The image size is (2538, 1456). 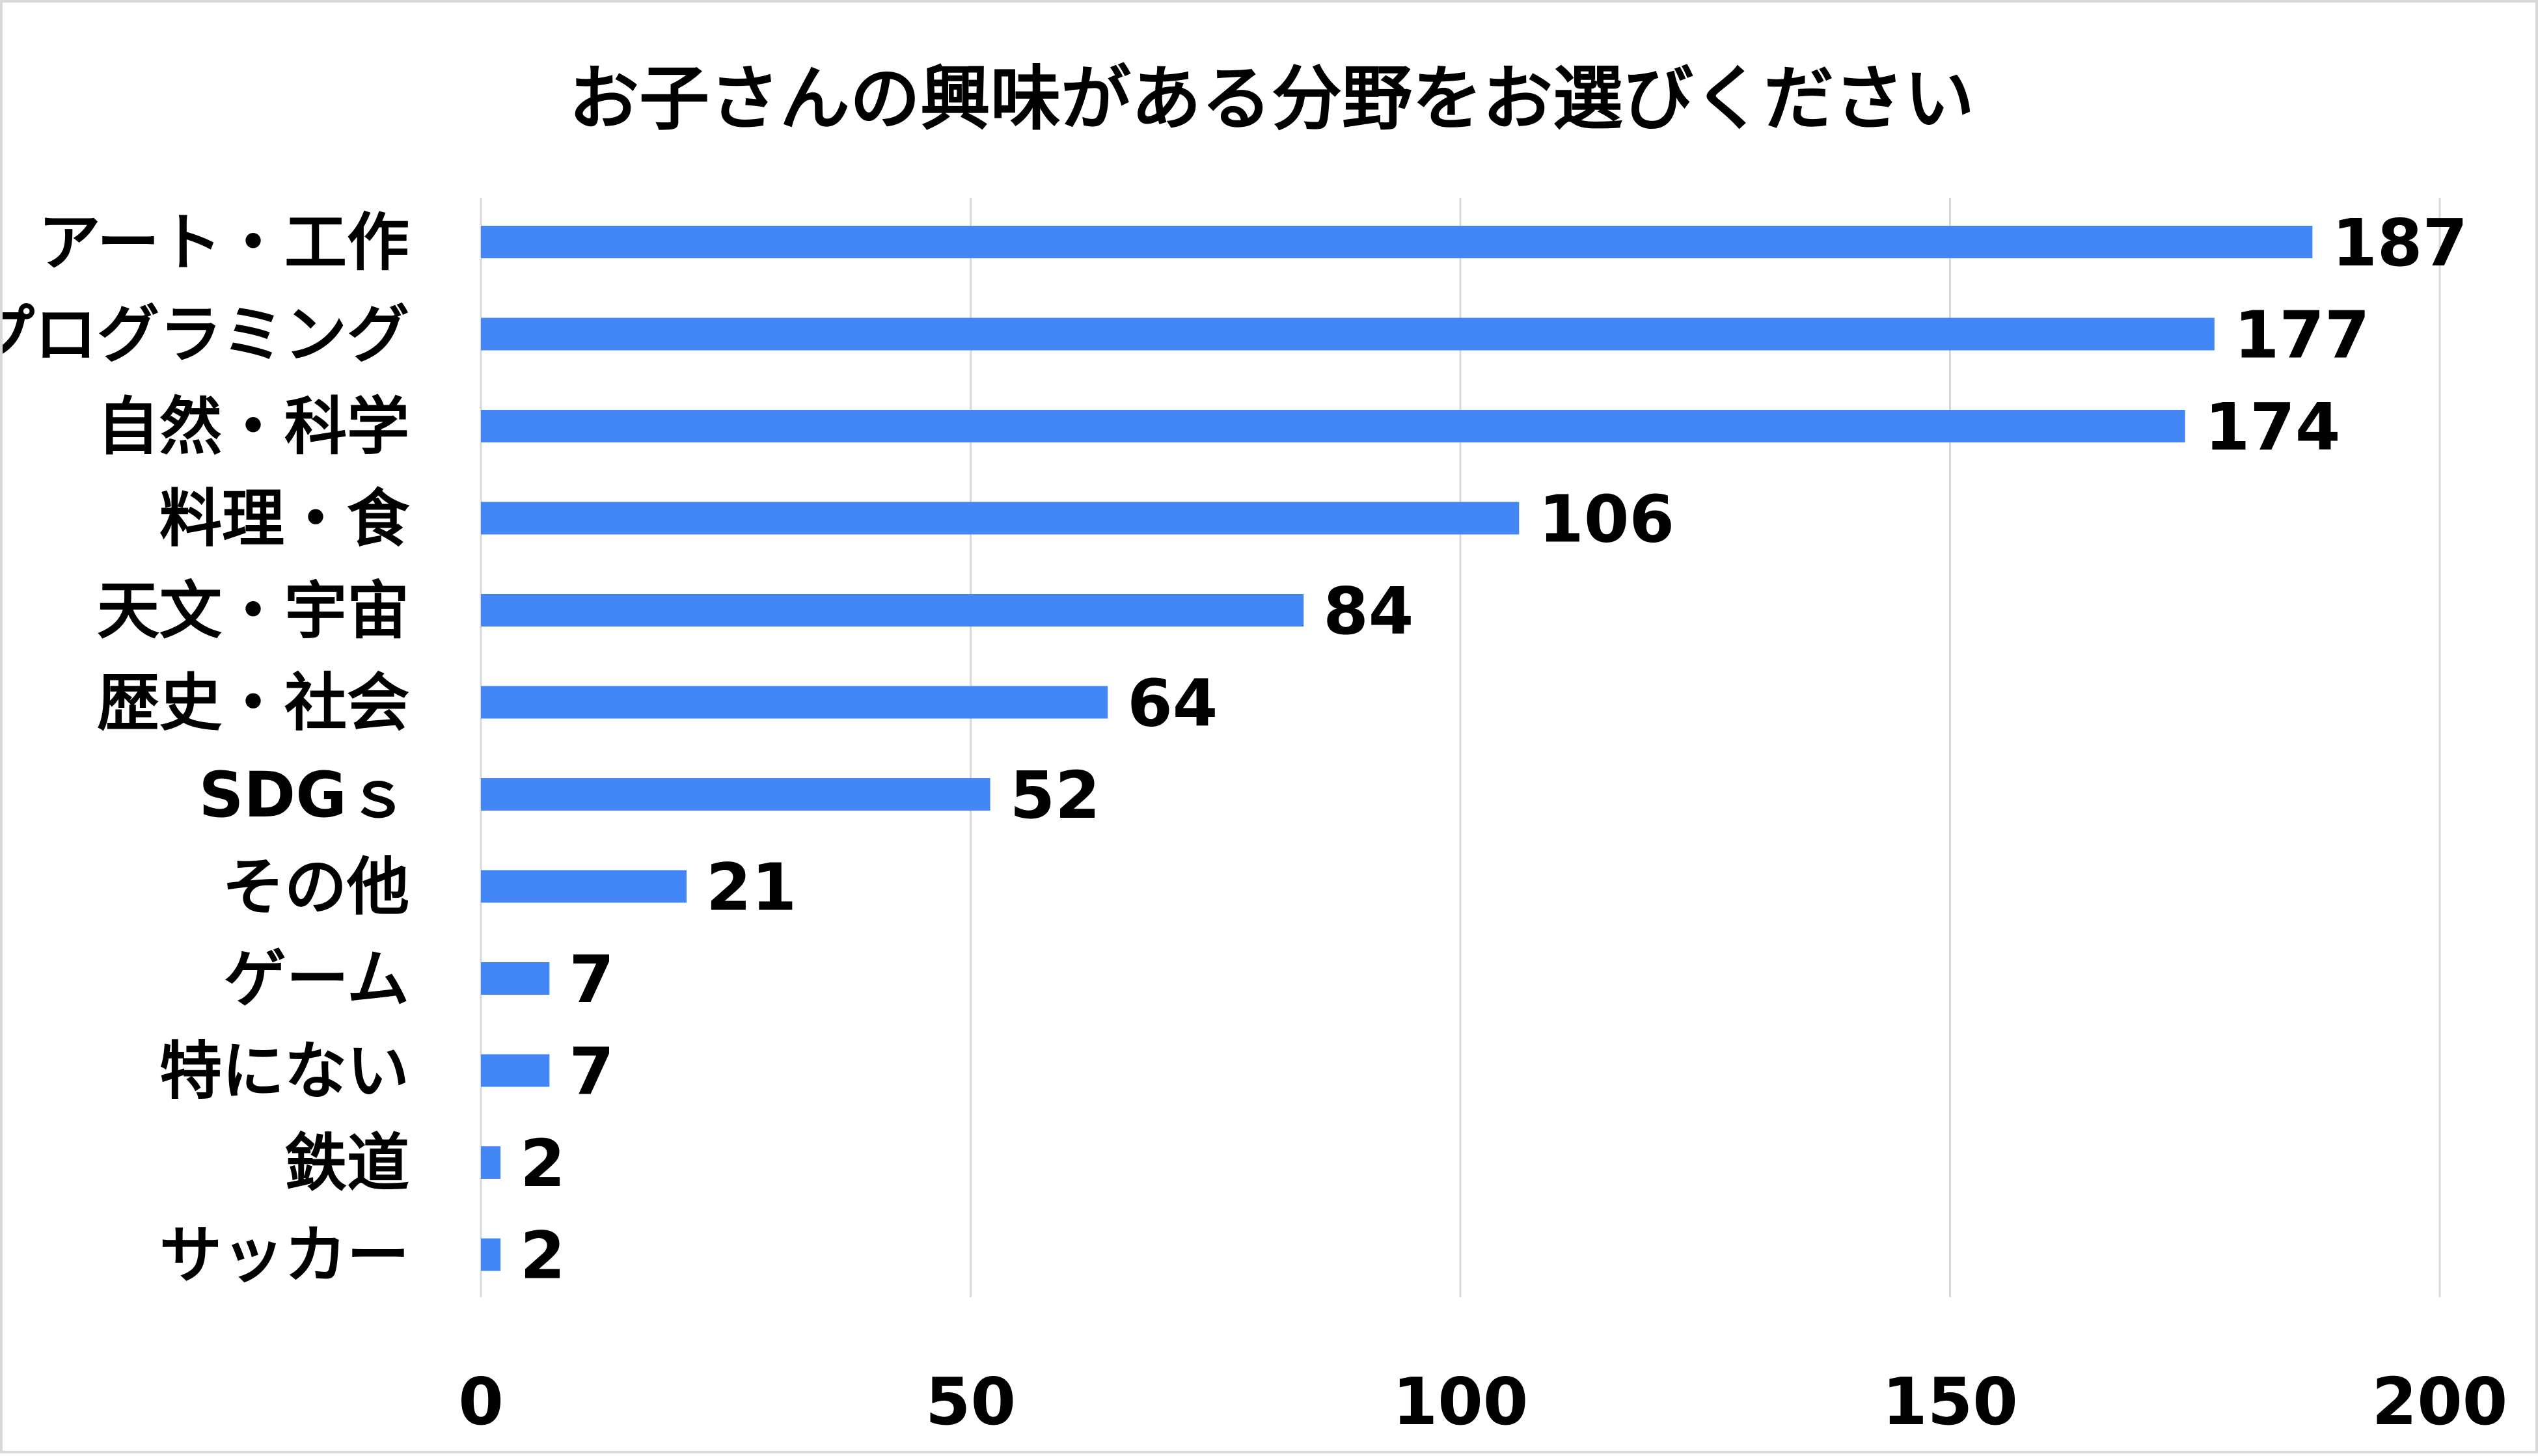 What do you see at coordinates (2440, 1402) in the screenshot?
I see `x-tick-label: 200` at bounding box center [2440, 1402].